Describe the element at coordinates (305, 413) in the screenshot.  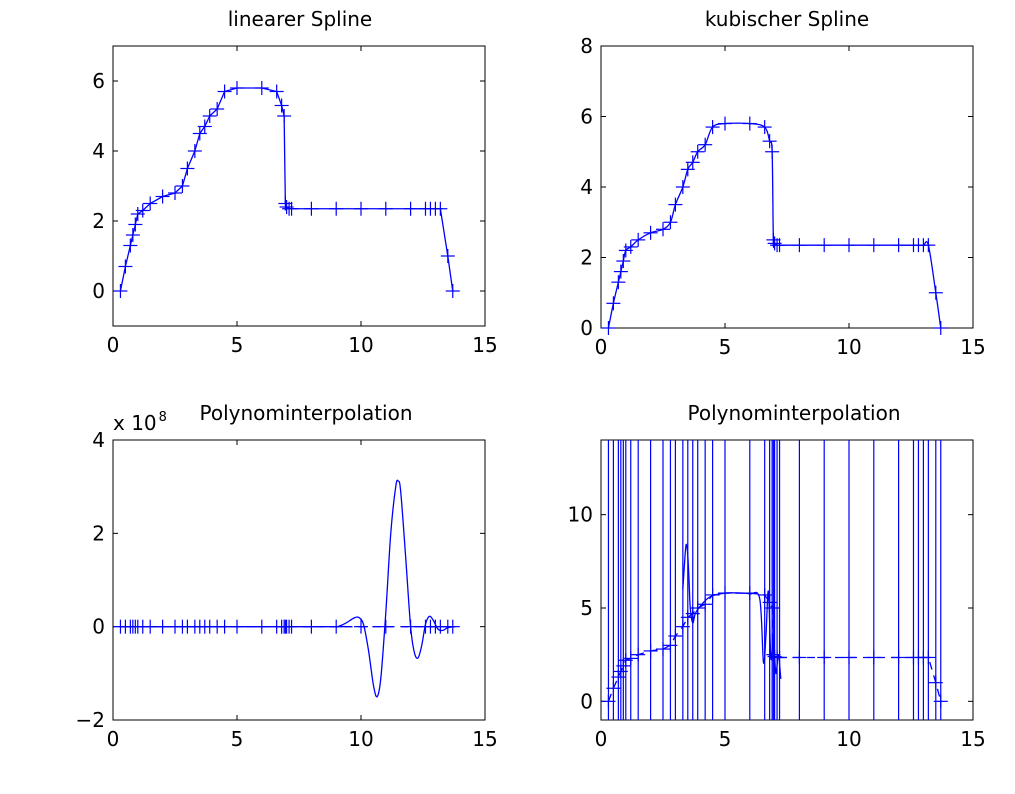
I see `chart-title: Polynominterpolation` at that location.